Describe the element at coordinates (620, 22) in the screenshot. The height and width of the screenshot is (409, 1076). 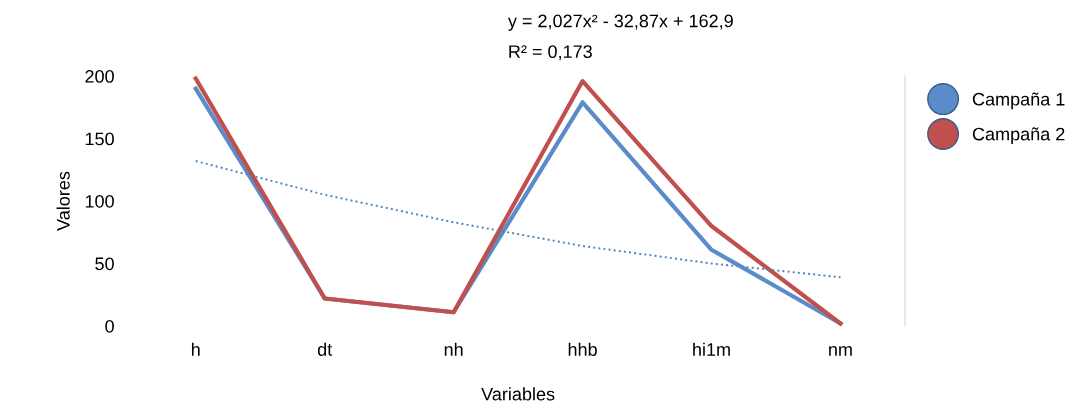
I see `text: y = 2,027x² - 32,87x + 162,9` at that location.